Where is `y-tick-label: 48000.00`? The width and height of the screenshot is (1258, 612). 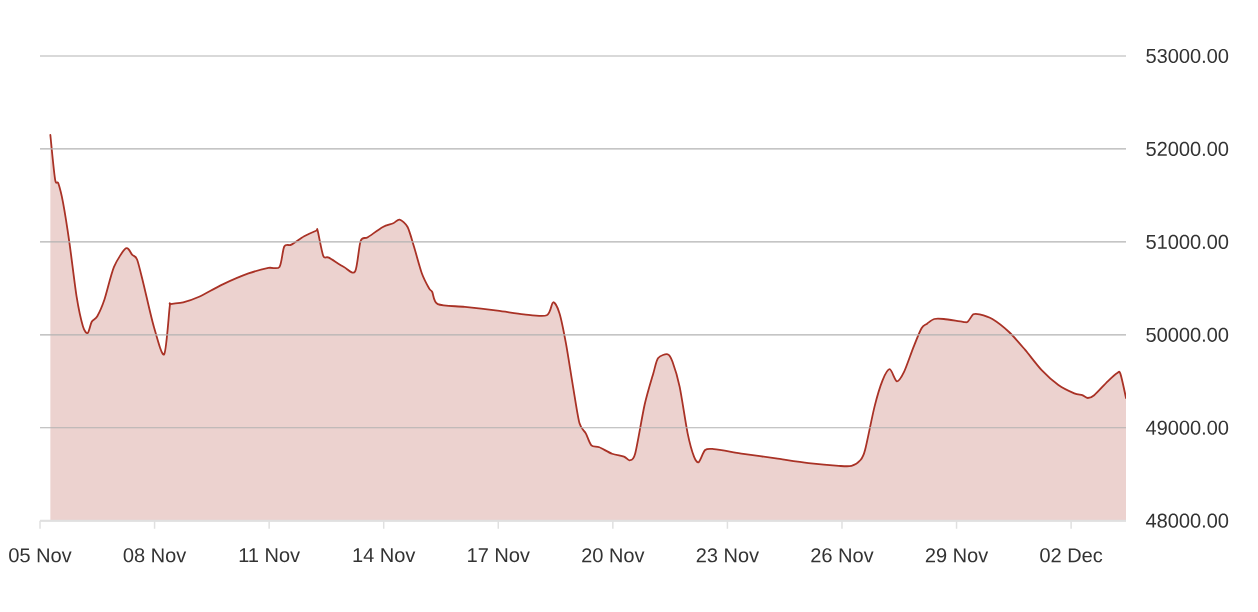 y-tick-label: 48000.00 is located at coordinates (1187, 520).